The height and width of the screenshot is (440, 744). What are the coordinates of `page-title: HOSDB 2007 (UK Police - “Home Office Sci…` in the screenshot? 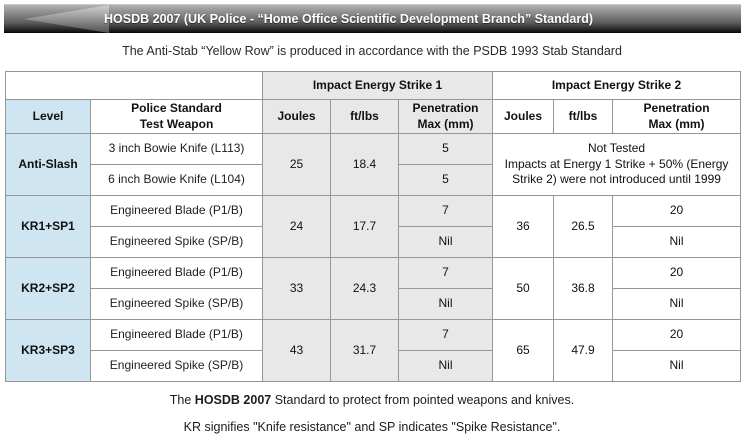 It's located at (349, 19).